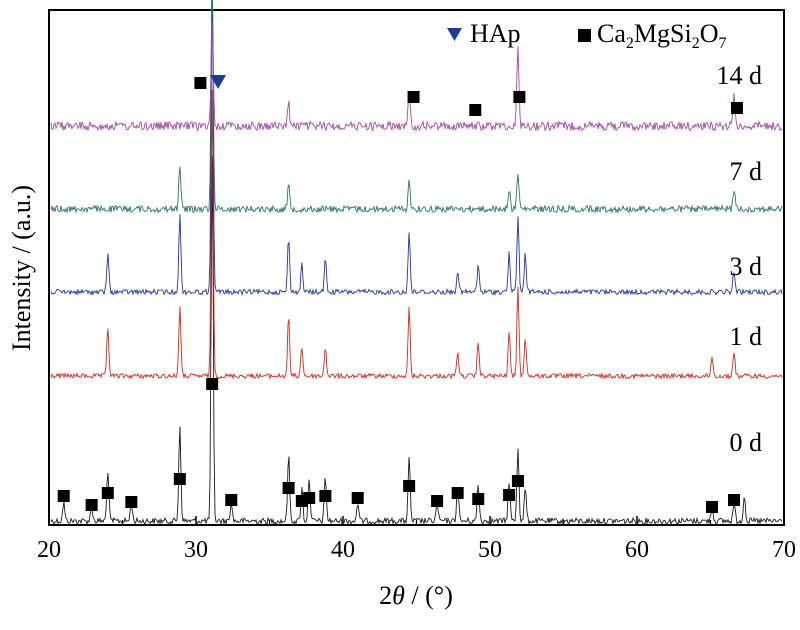 This screenshot has height=630, width=800. I want to click on series-label-7d: 7 d, so click(746, 171).